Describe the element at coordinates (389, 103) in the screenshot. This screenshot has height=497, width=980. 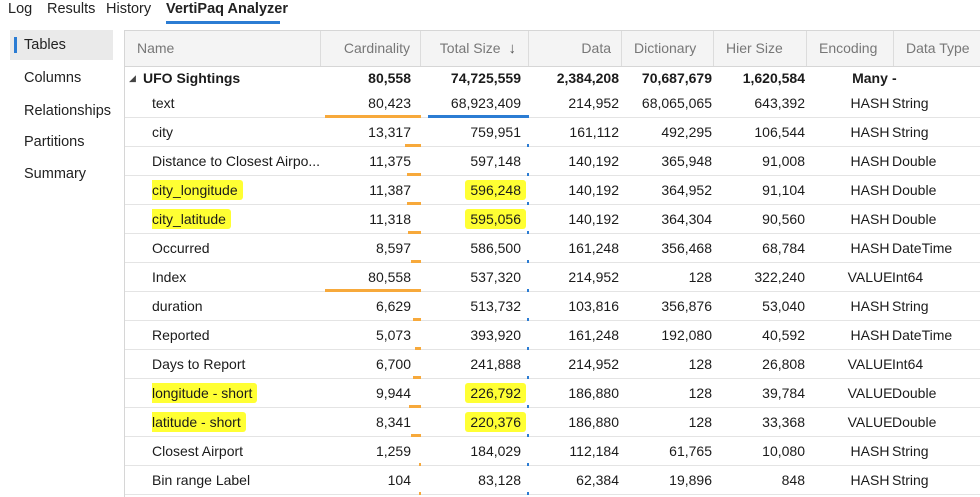
I see `cardinality-value: 80,423` at that location.